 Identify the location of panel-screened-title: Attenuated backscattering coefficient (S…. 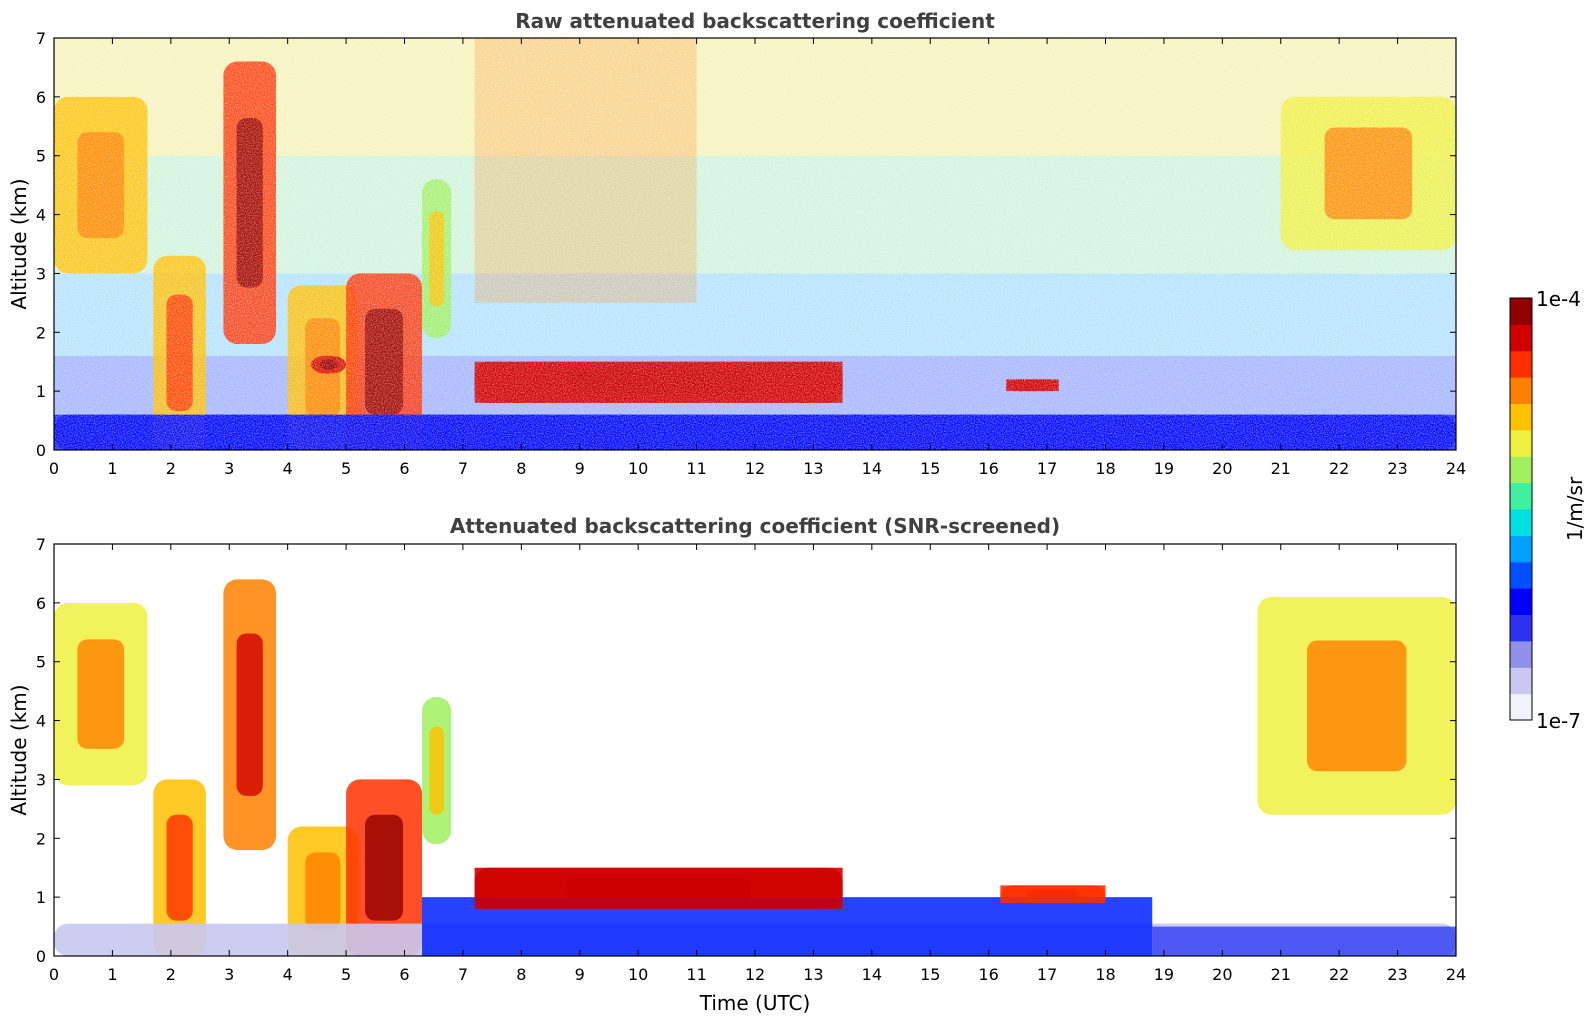
(755, 526).